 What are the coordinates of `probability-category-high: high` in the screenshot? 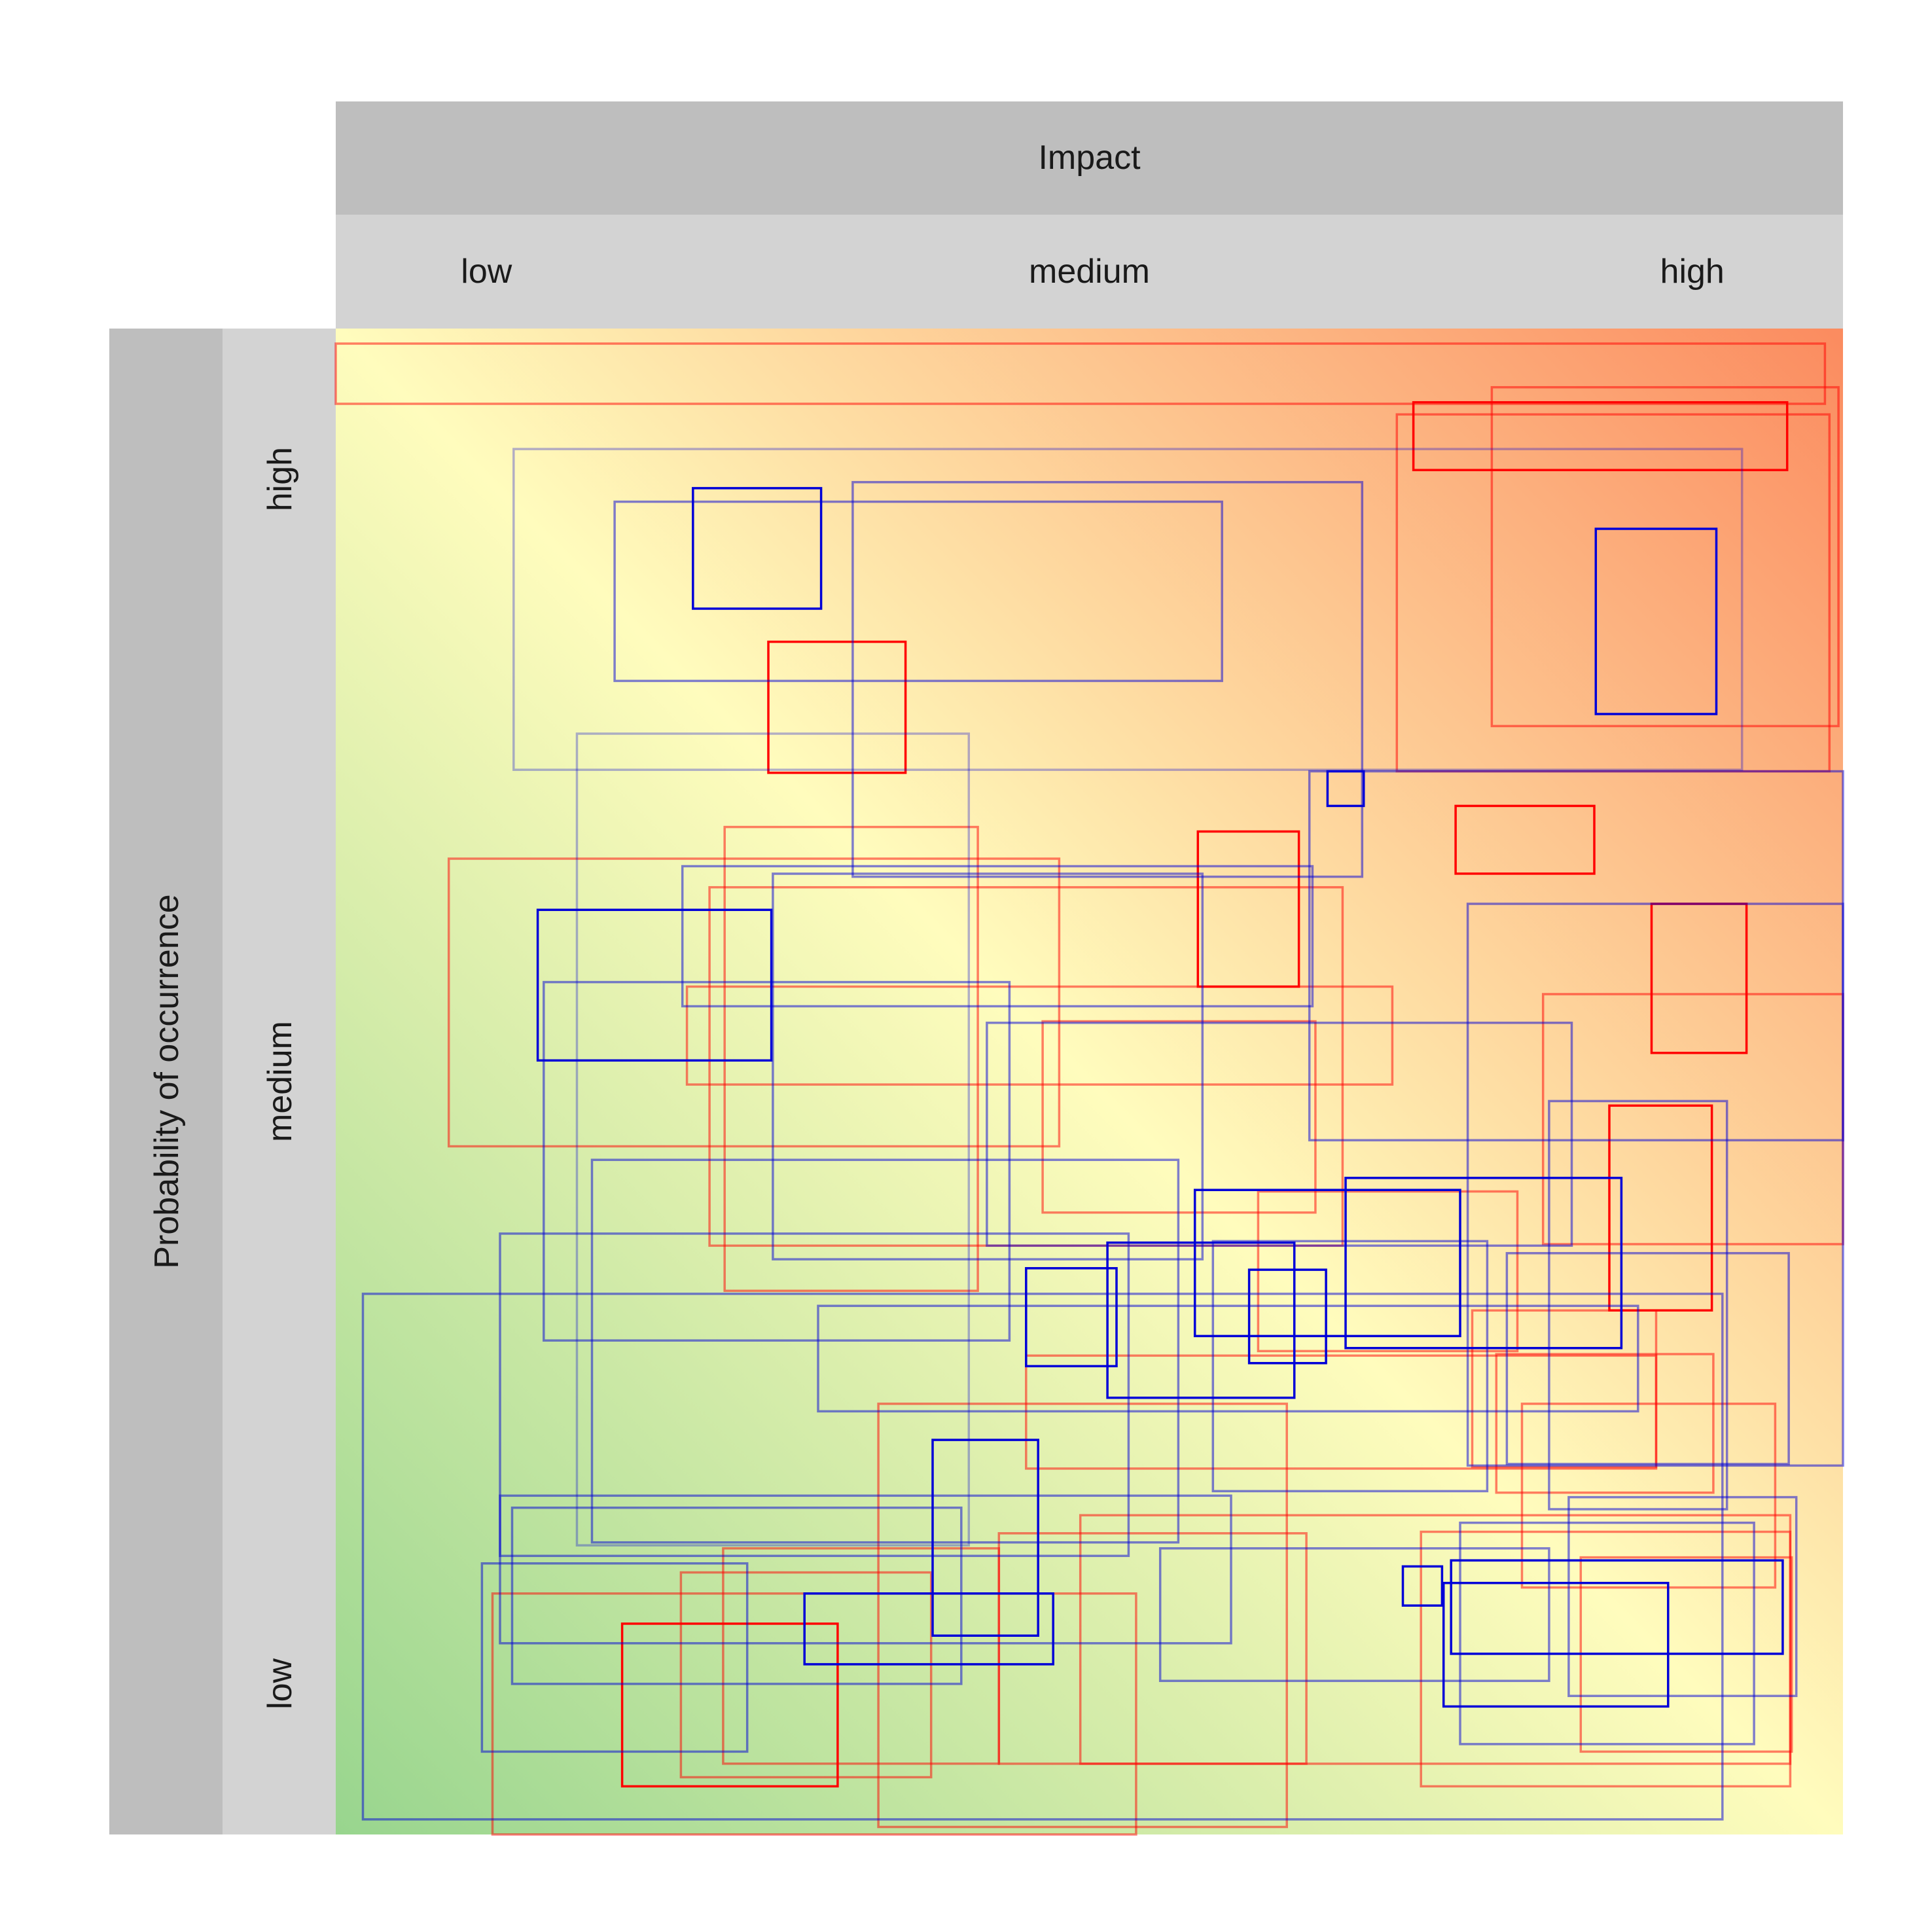 It's located at (280, 479).